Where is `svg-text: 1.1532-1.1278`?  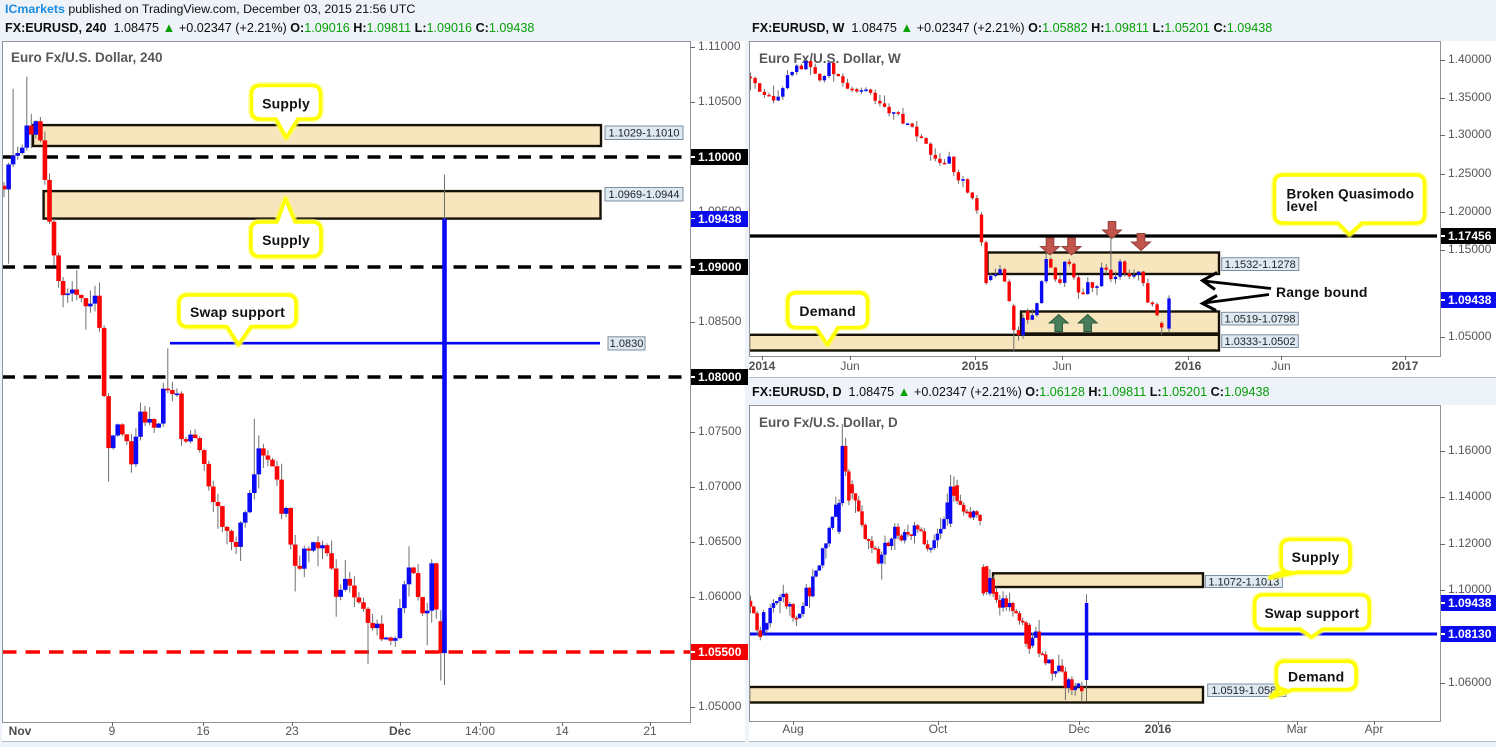 svg-text: 1.1532-1.1278 is located at coordinates (1260, 265).